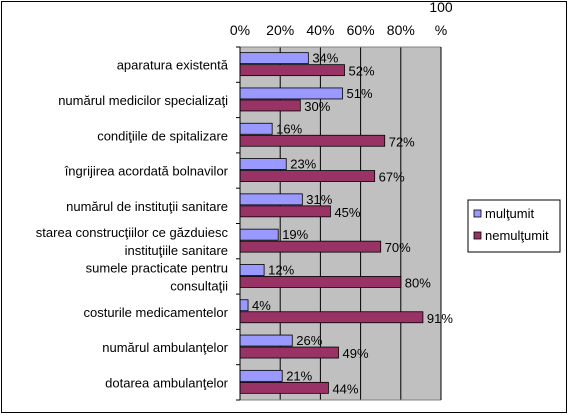 Image resolution: width=570 pixels, height=416 pixels. I want to click on category-label: aparatura existentă, so click(173, 65).